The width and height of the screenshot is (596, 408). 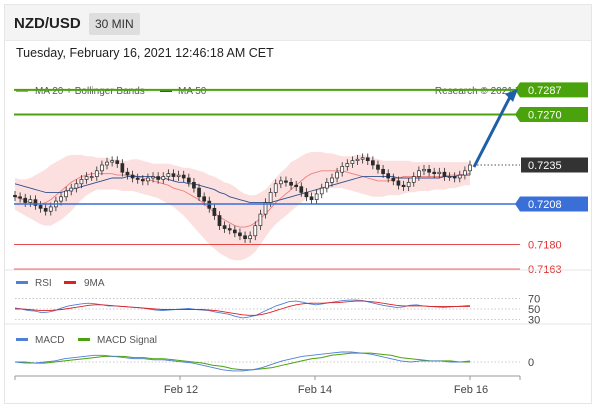 I want to click on resistance-label: 0.7287, so click(x=545, y=91).